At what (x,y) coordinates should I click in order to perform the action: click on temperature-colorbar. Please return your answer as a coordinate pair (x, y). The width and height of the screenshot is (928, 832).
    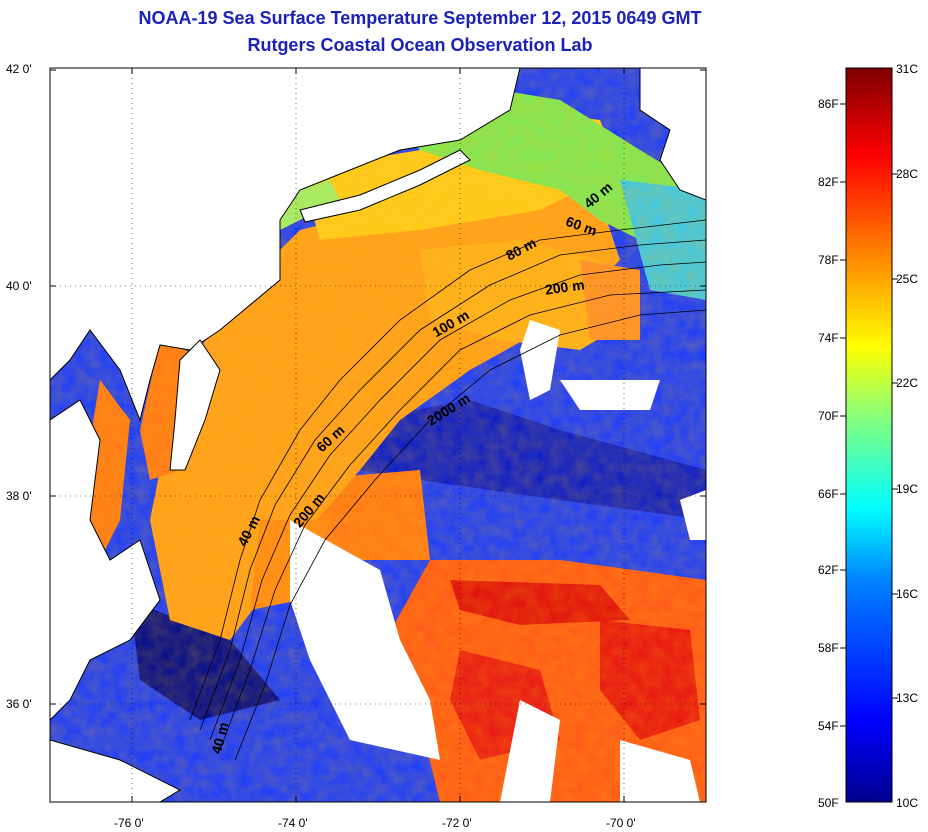
    Looking at the image, I should click on (869, 435).